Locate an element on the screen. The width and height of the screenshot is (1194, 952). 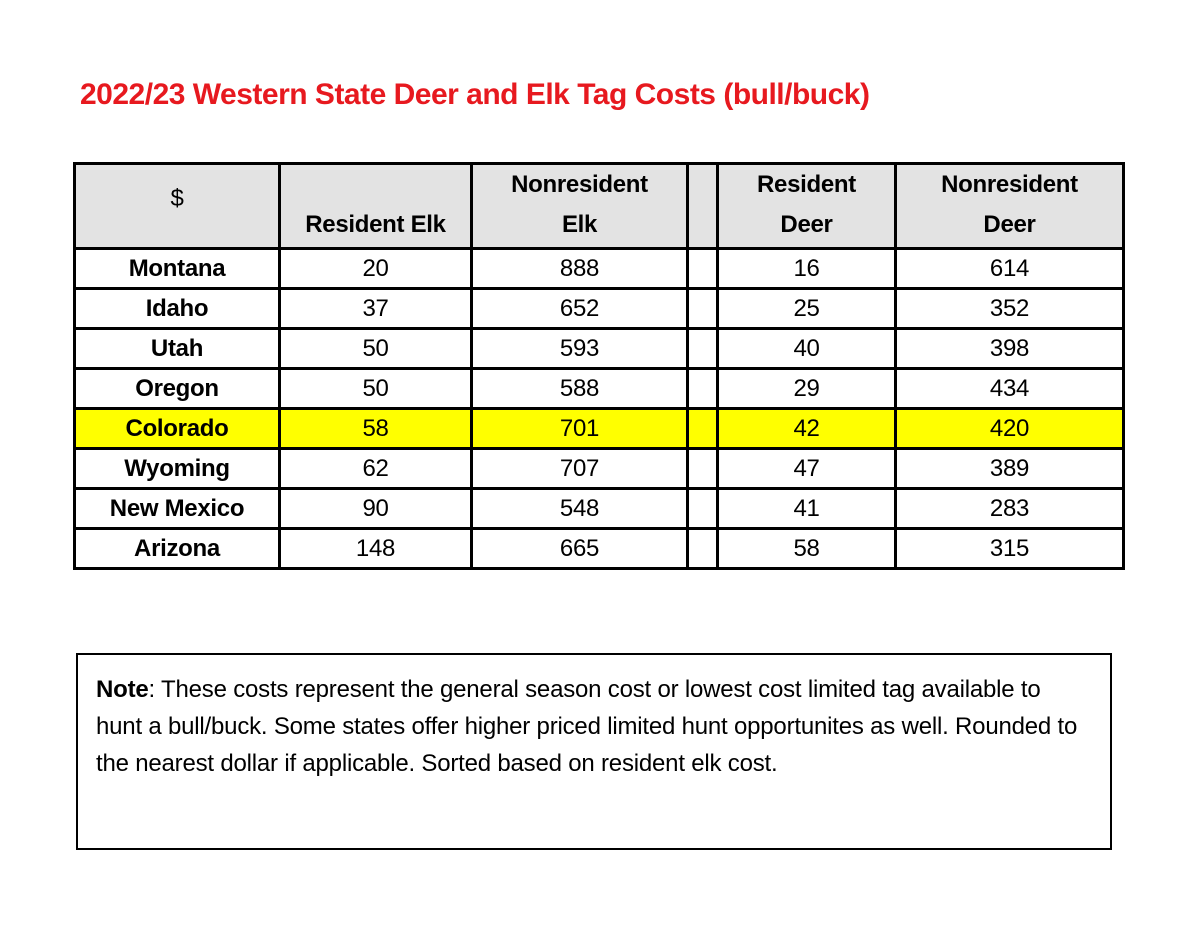
table-row: Arizona 148 665 58 315 is located at coordinates (599, 548).